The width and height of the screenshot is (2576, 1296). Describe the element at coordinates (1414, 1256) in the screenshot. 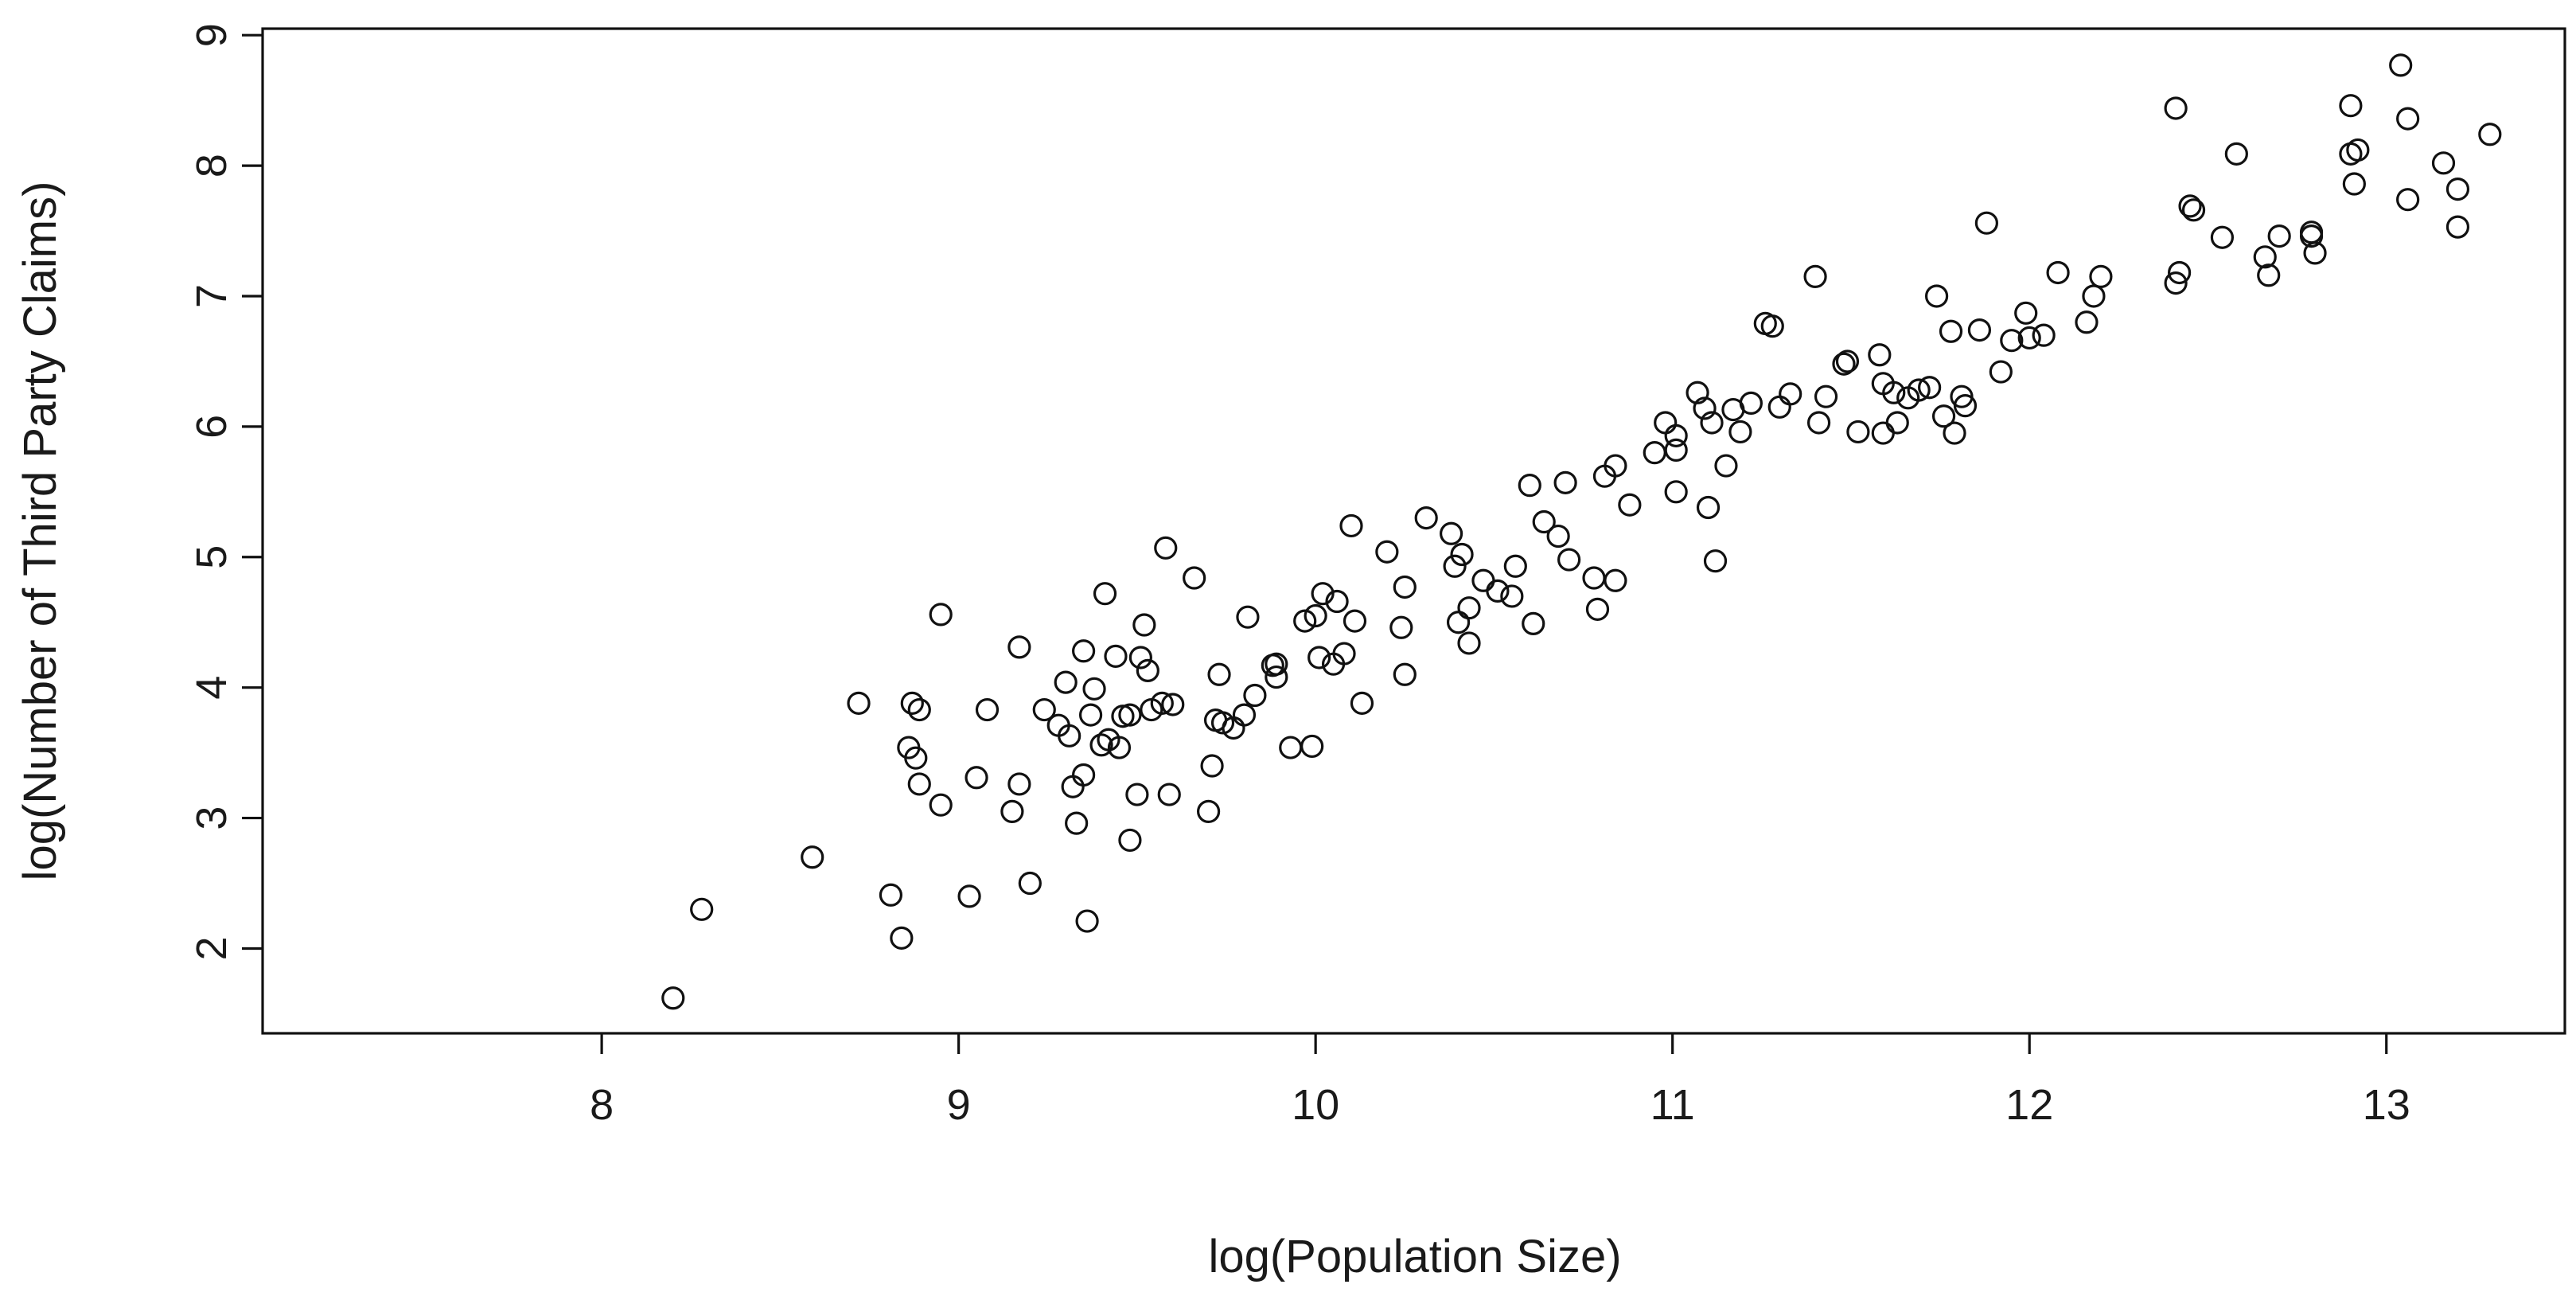

I see `x-axis-title: log(Population Size)` at that location.